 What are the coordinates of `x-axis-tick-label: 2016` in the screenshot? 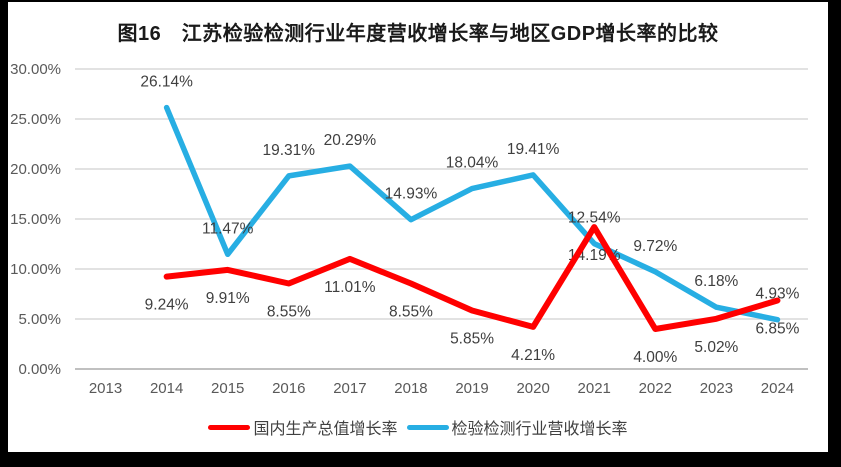 It's located at (288, 388).